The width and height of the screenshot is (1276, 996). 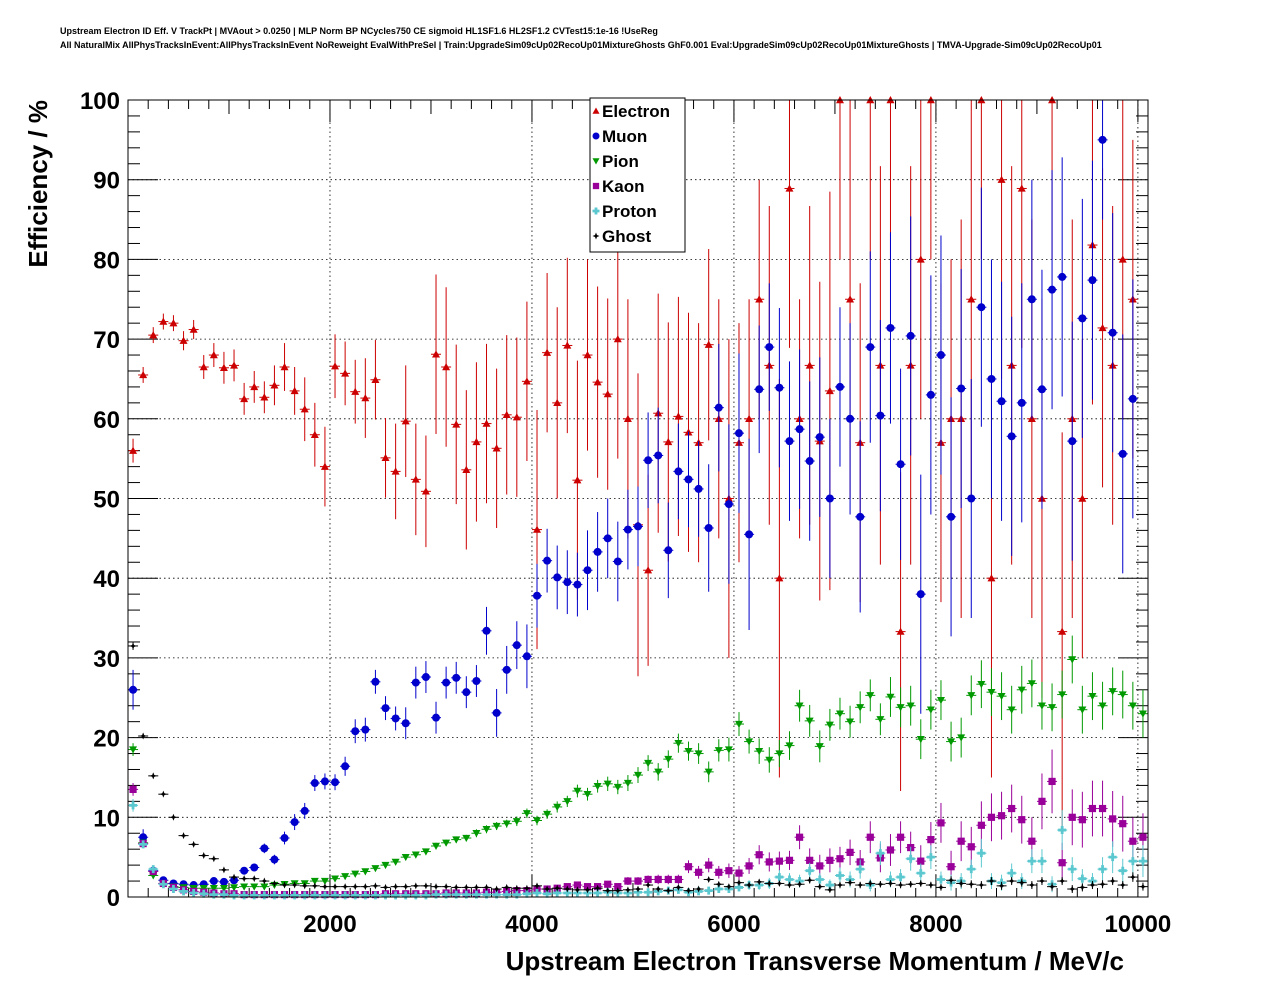 I want to click on y-tick-label: 0, so click(x=113, y=898).